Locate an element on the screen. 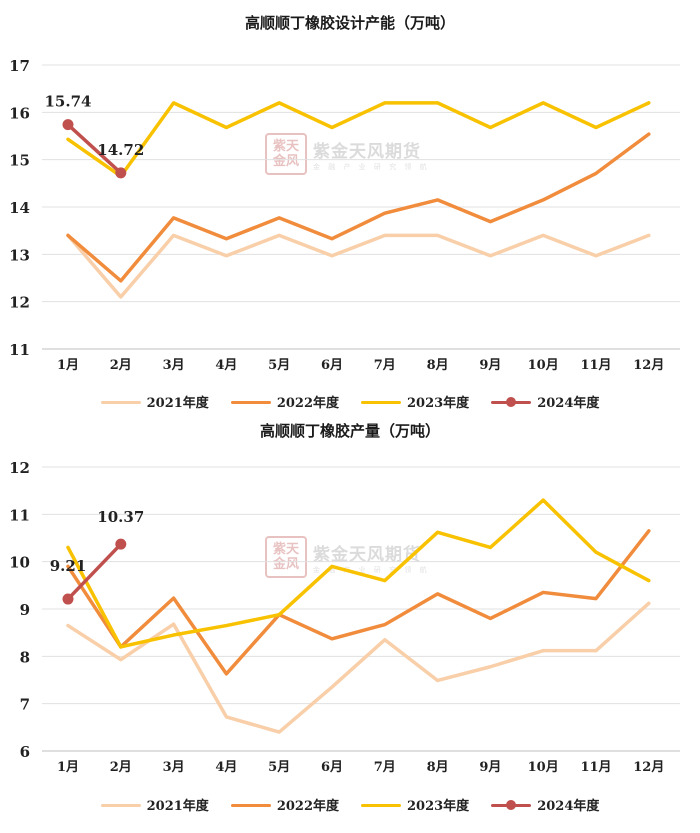 The width and height of the screenshot is (700, 833). y-tick-label: 13 is located at coordinates (19, 255).